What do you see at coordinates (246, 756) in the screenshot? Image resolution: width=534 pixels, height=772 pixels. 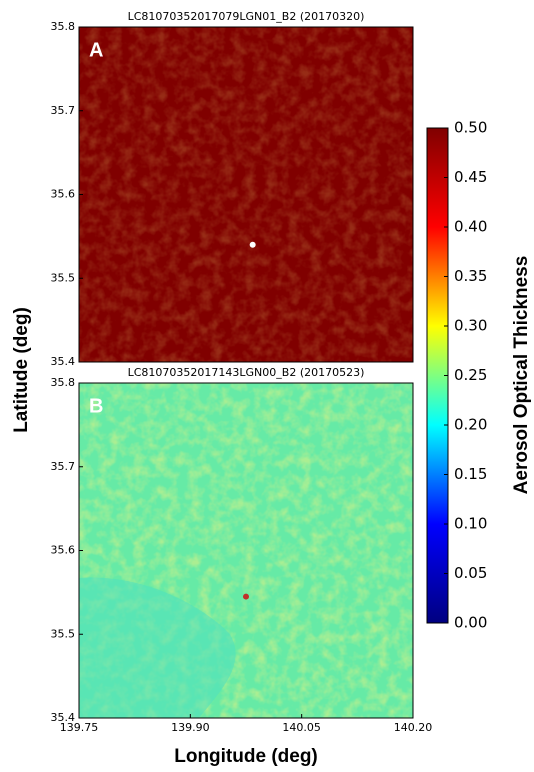 I see `x-axis-label: Longitude (deg)` at bounding box center [246, 756].